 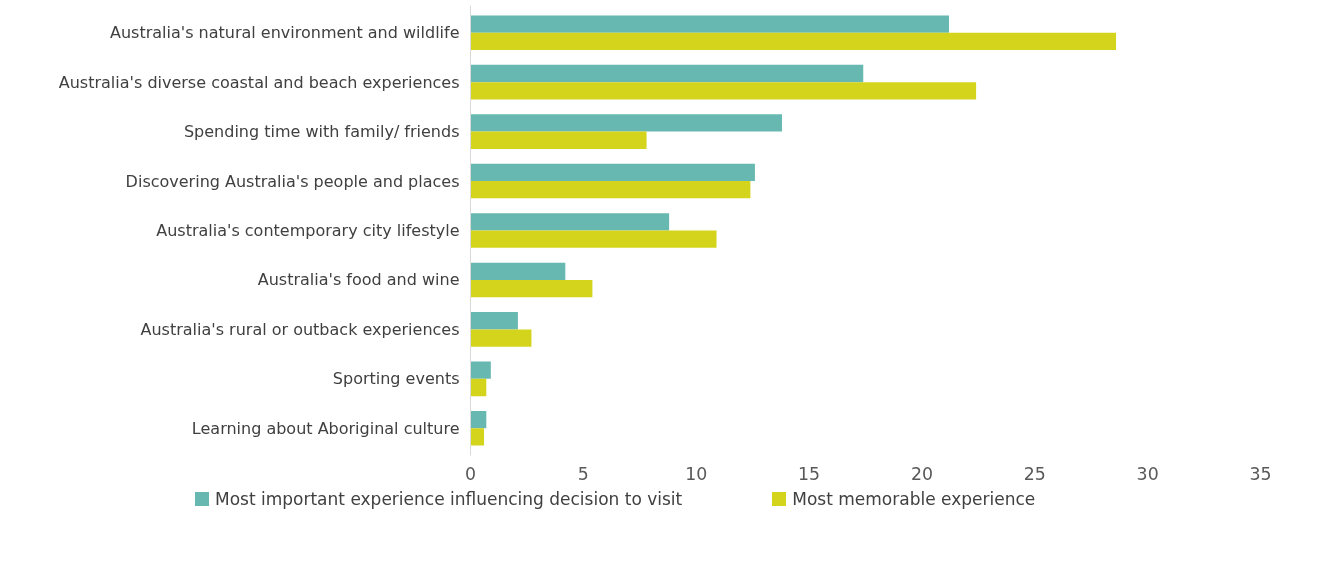 What do you see at coordinates (921, 473) in the screenshot?
I see `x-tick-label: 20` at bounding box center [921, 473].